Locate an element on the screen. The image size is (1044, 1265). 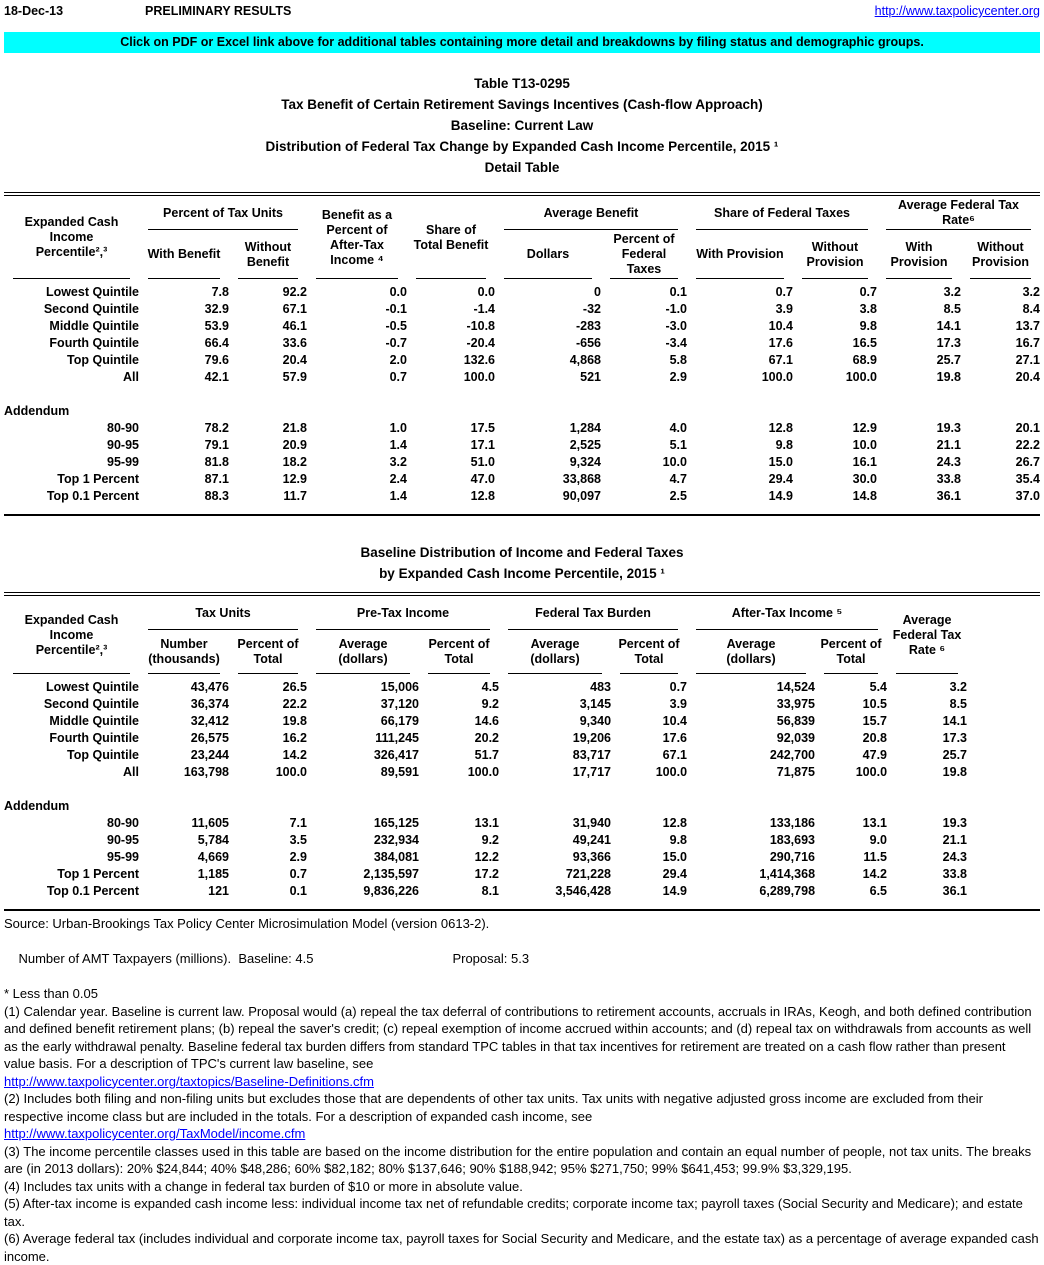
value-cell: -0.5 is located at coordinates (396, 326).